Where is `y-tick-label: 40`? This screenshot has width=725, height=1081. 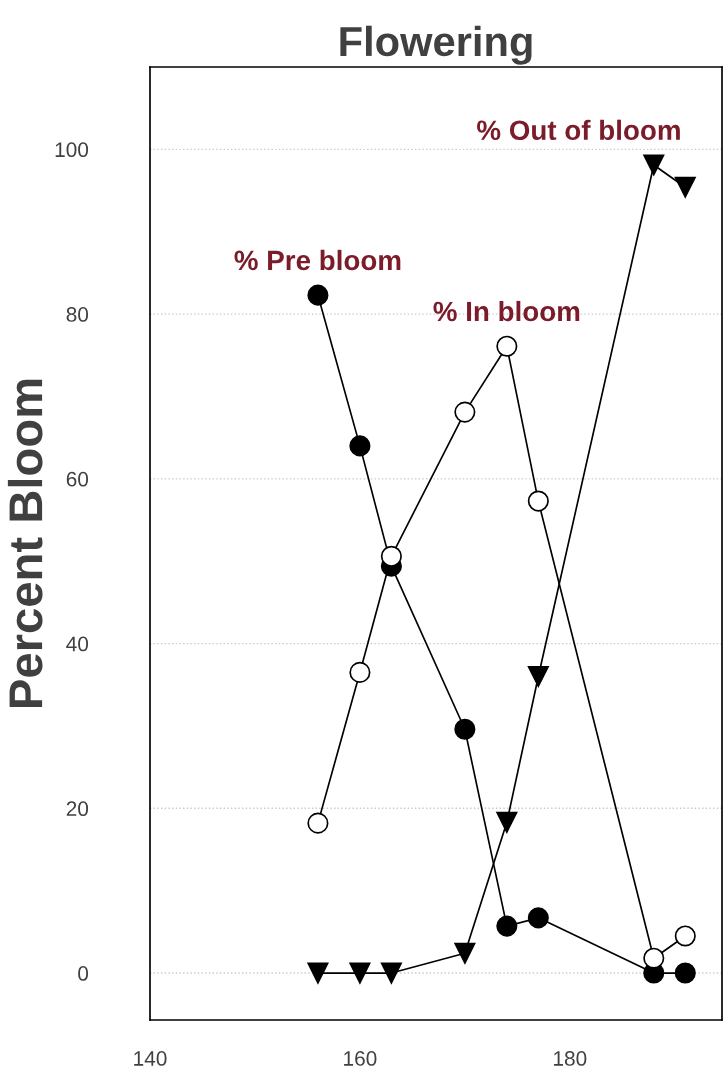
y-tick-label: 40 is located at coordinates (77, 644).